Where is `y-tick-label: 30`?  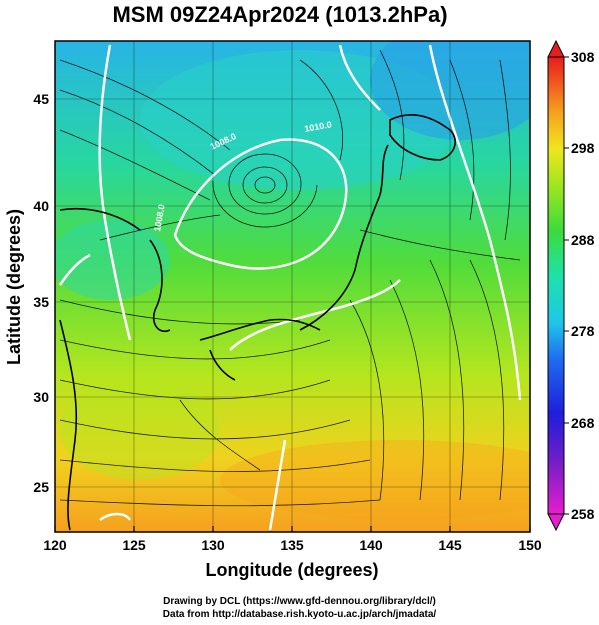
y-tick-label: 30 is located at coordinates (41, 397).